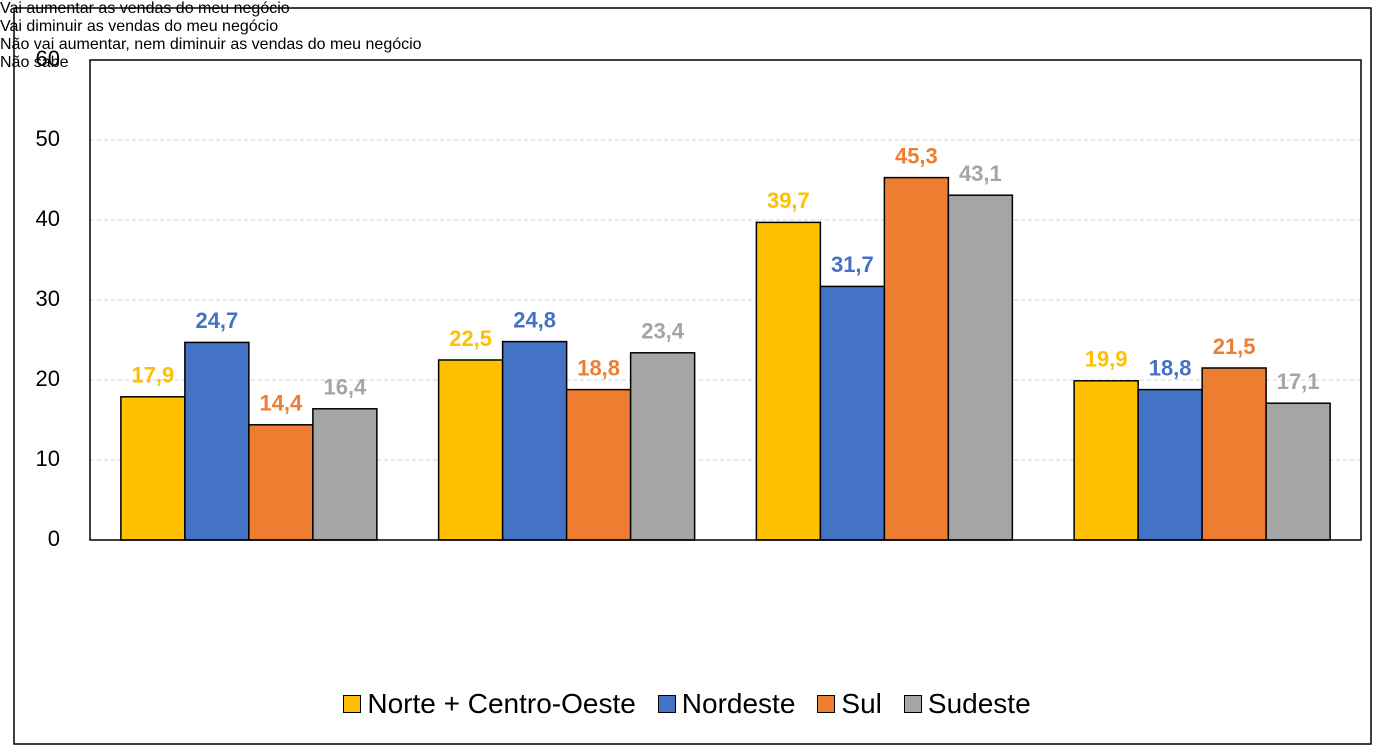 The image size is (1374, 746). I want to click on y-tick-label: 60, so click(48, 58).